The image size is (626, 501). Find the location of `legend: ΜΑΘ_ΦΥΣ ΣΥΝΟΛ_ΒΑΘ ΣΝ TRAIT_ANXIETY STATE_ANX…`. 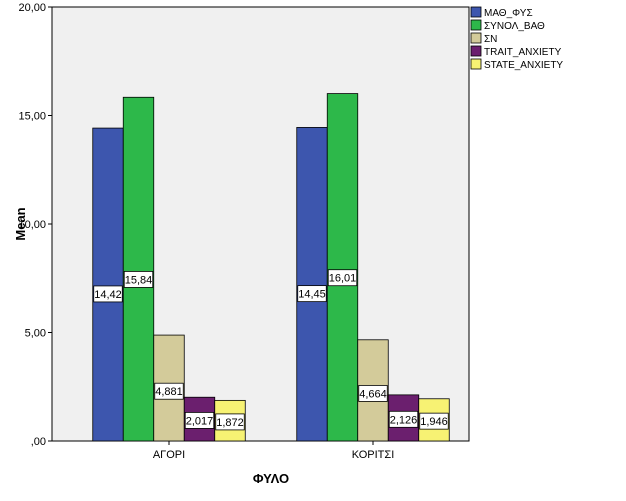

legend: ΜΑΘ_ΦΥΣ ΣΥΝΟΛ_ΒΑΘ ΣΝ TRAIT_ANXIETY STATE_ANX… is located at coordinates (516, 38).